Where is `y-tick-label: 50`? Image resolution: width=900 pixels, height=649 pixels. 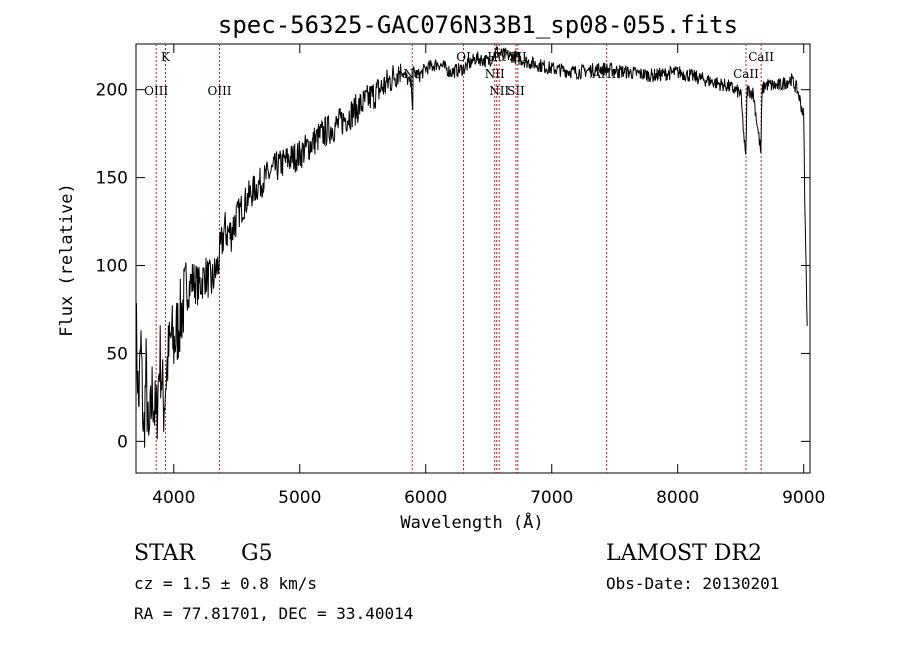
y-tick-label: 50 is located at coordinates (117, 354).